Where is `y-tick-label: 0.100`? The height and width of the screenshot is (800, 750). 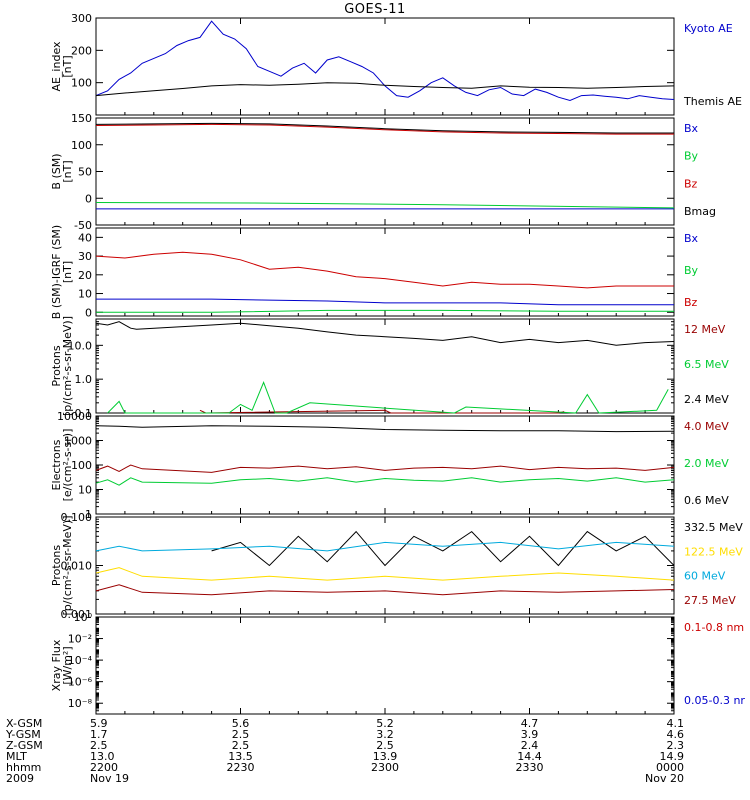 y-tick-label: 0.100 is located at coordinates (77, 517).